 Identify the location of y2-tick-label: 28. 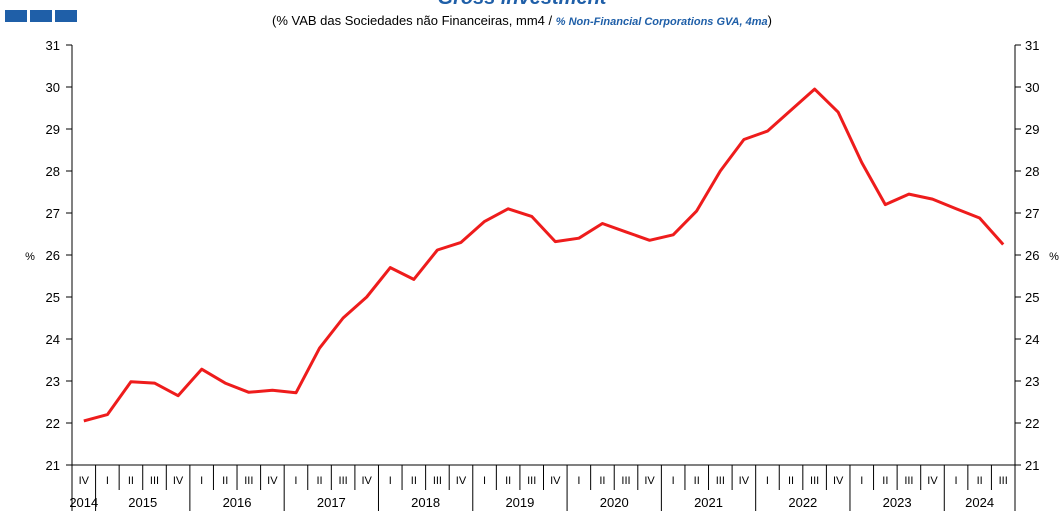
(1032, 171).